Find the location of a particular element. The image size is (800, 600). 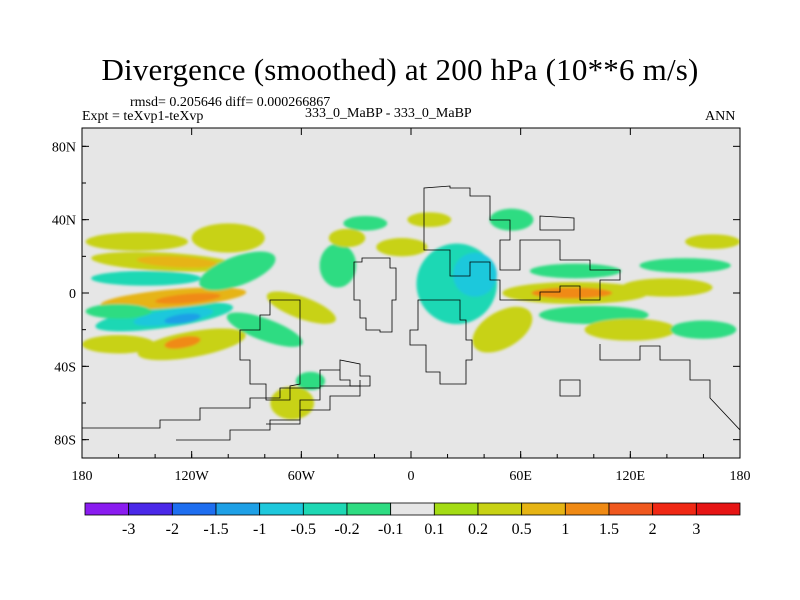

colorbar-label: -2 is located at coordinates (172, 529).